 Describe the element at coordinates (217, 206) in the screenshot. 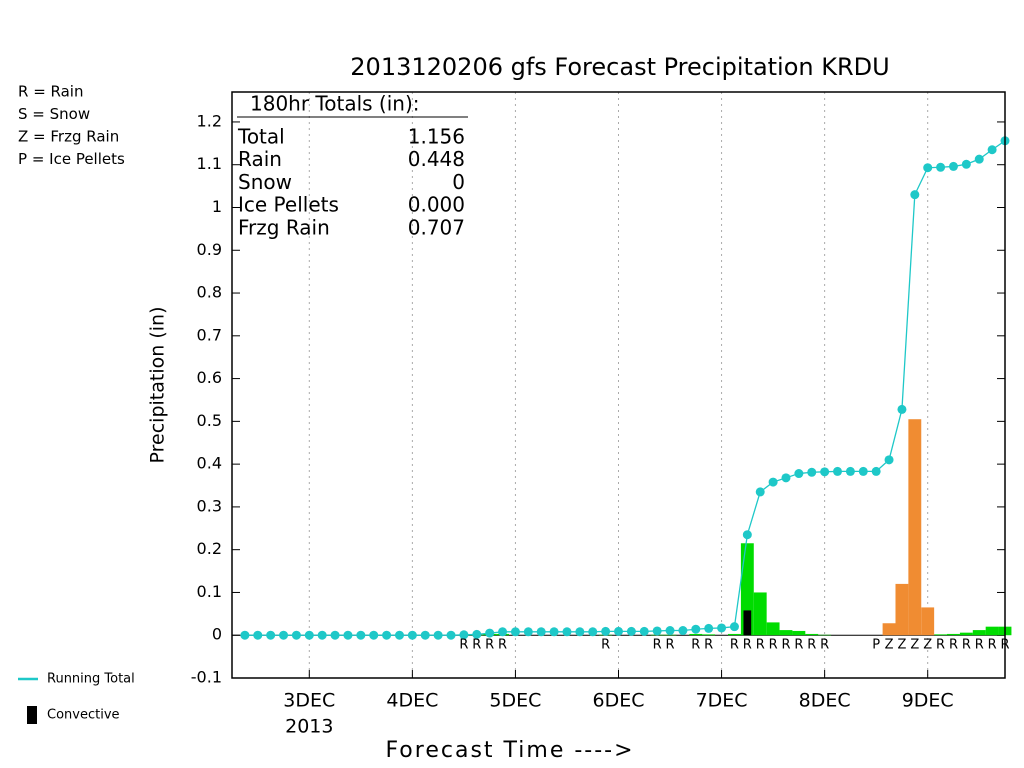

I see `y-tick-label: 1` at that location.